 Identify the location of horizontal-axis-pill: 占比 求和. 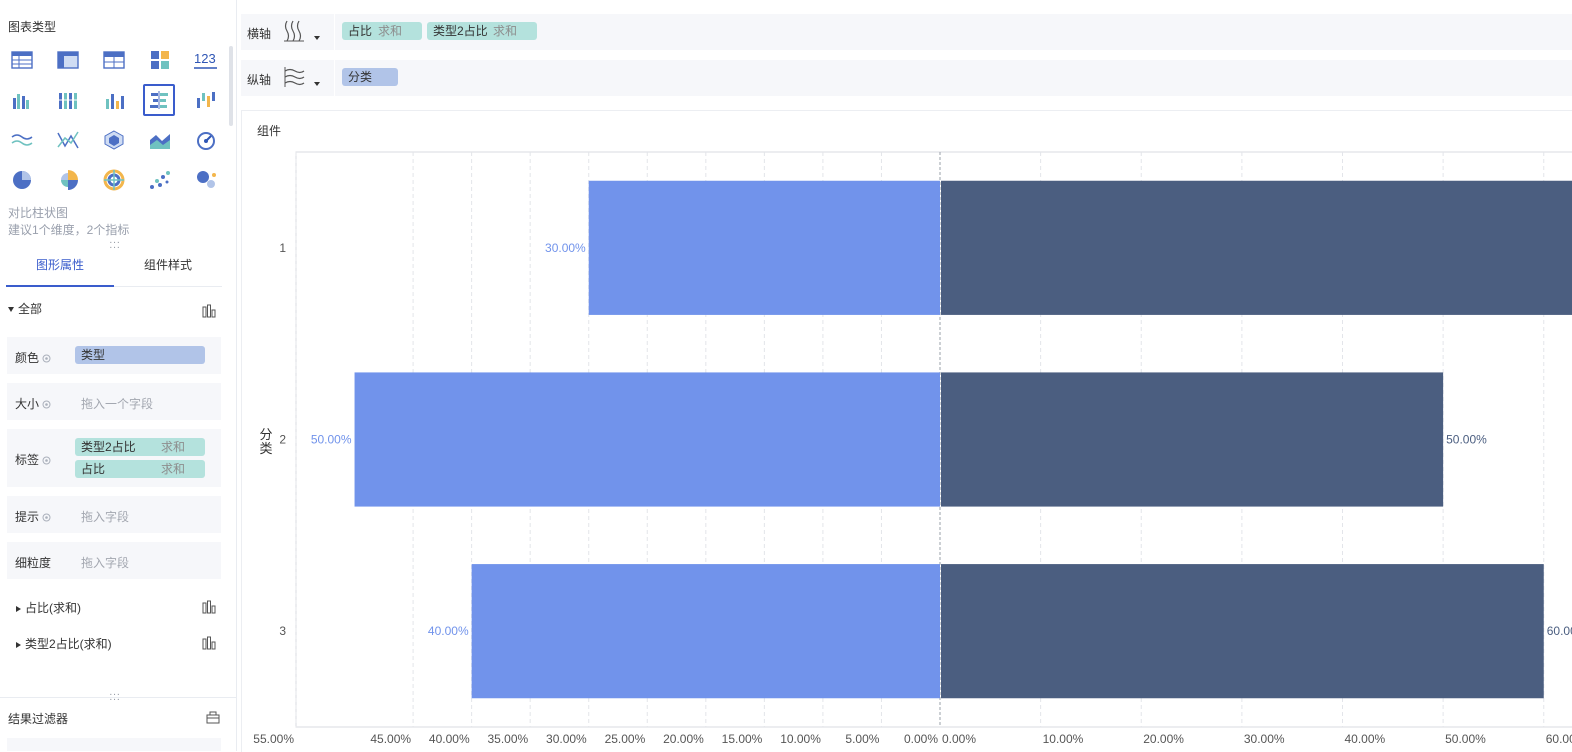
(382, 31).